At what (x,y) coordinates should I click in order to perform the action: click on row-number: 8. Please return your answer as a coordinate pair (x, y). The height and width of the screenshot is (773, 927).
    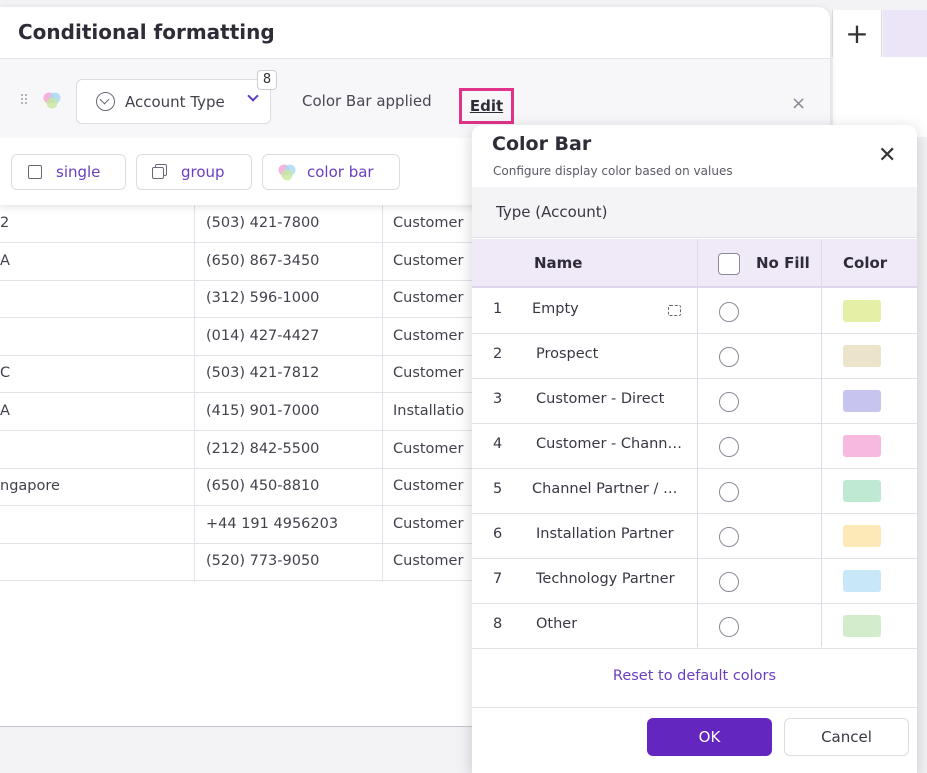
    Looking at the image, I should click on (498, 624).